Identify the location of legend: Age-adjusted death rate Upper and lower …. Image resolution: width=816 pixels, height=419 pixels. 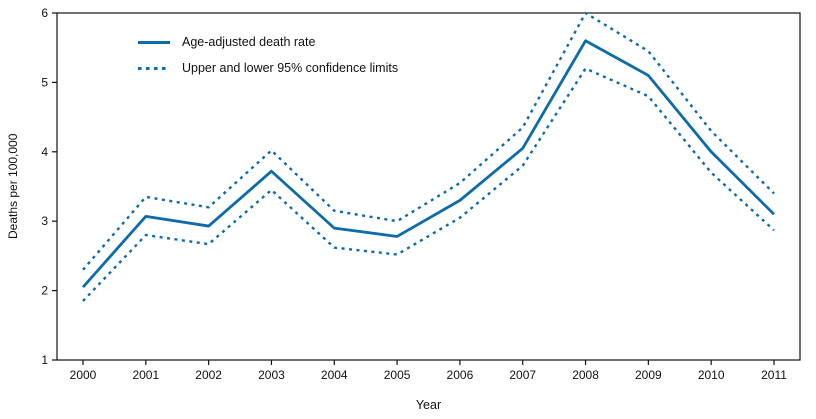
(268, 55).